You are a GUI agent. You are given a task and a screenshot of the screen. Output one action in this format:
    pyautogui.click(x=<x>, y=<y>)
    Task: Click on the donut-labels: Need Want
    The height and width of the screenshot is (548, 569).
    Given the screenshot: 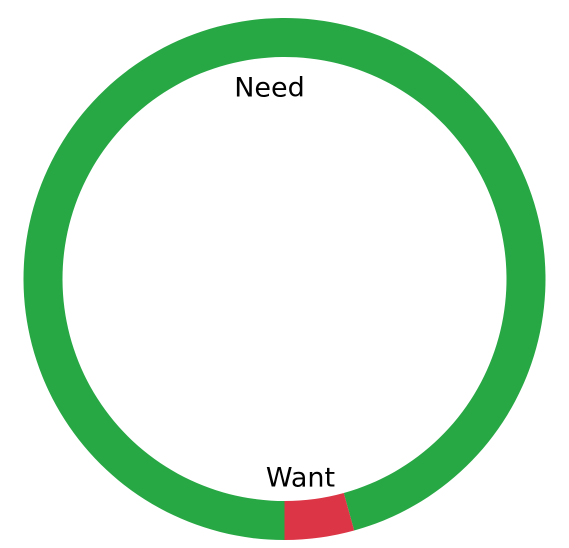 What is the action you would take?
    pyautogui.click(x=284, y=283)
    